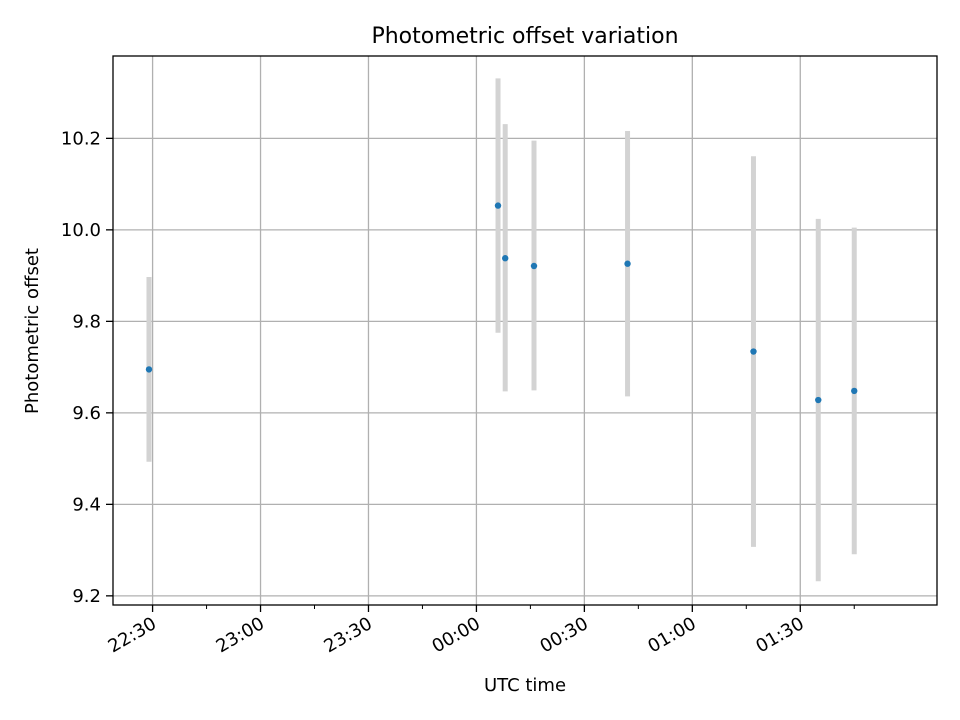 This screenshot has height=720, width=960. I want to click on chart-title: Photometric offset variation, so click(524, 36).